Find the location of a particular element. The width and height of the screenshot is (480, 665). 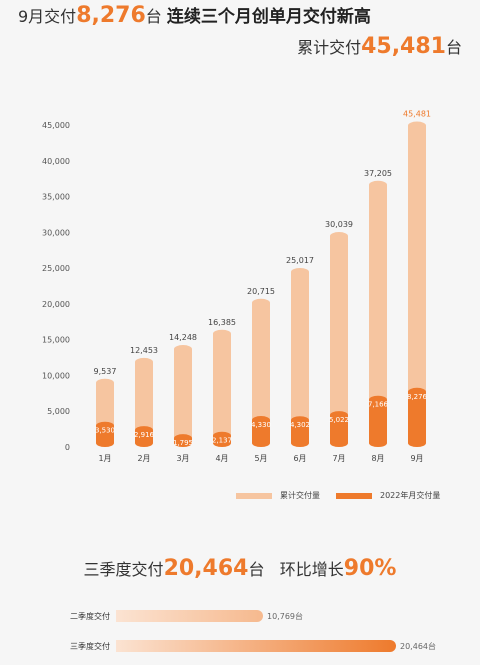

x-tick-label: 8月 is located at coordinates (377, 458).